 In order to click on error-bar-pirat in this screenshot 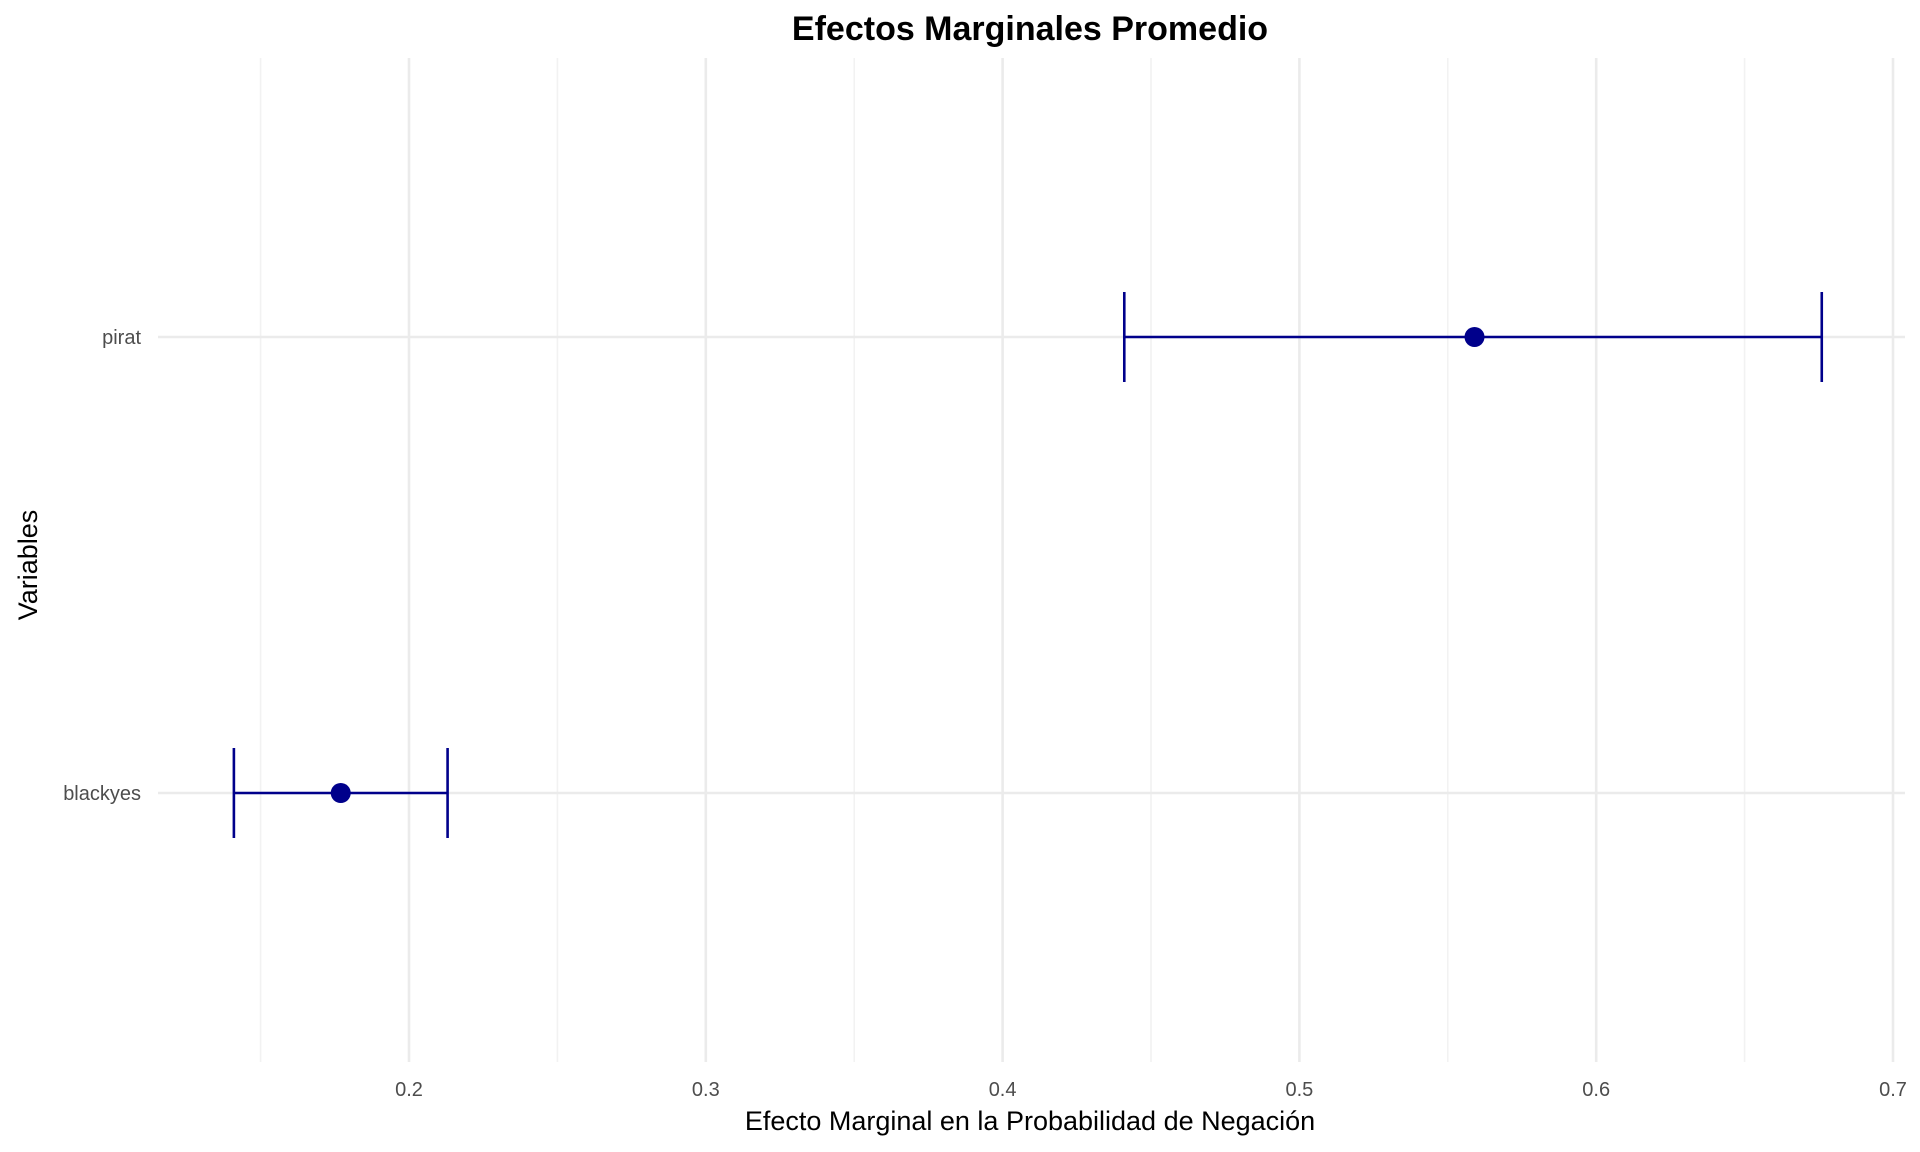, I will do `click(1473, 337)`.